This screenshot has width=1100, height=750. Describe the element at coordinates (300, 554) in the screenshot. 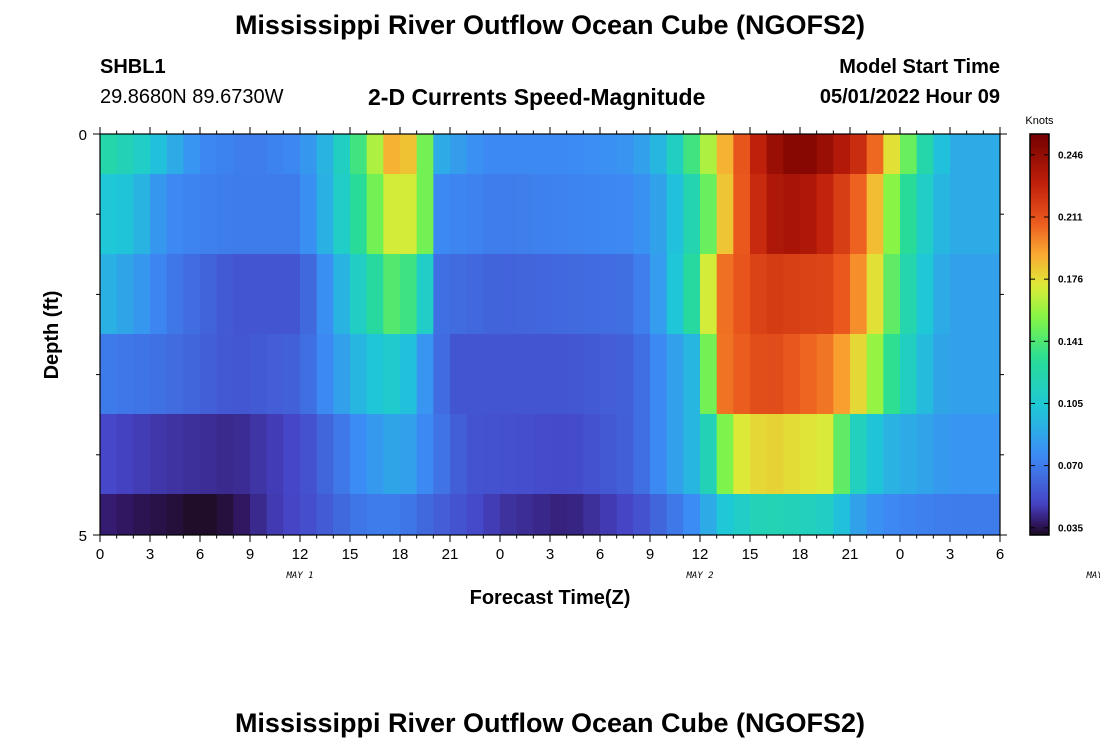

I see `x-tick-label: 12` at that location.